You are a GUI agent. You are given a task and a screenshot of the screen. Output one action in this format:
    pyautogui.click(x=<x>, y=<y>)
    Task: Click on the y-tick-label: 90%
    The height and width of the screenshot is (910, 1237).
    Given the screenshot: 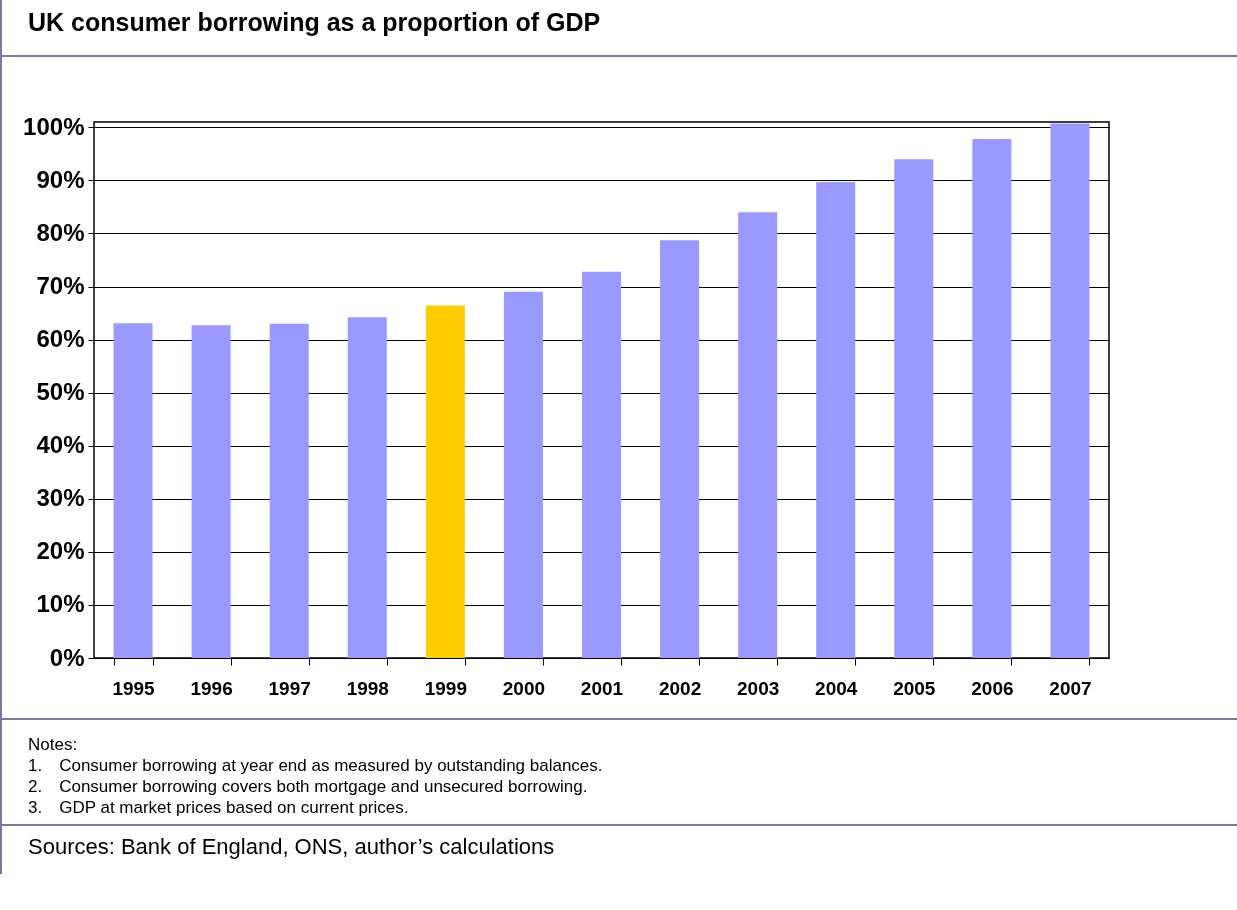 What is the action you would take?
    pyautogui.click(x=60, y=179)
    